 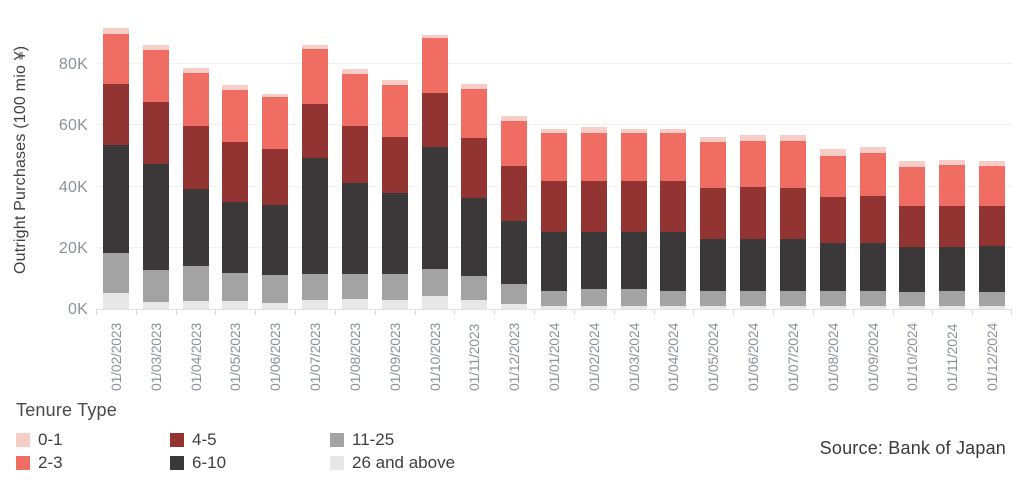 I want to click on bar-01/08/2023, so click(x=354, y=189).